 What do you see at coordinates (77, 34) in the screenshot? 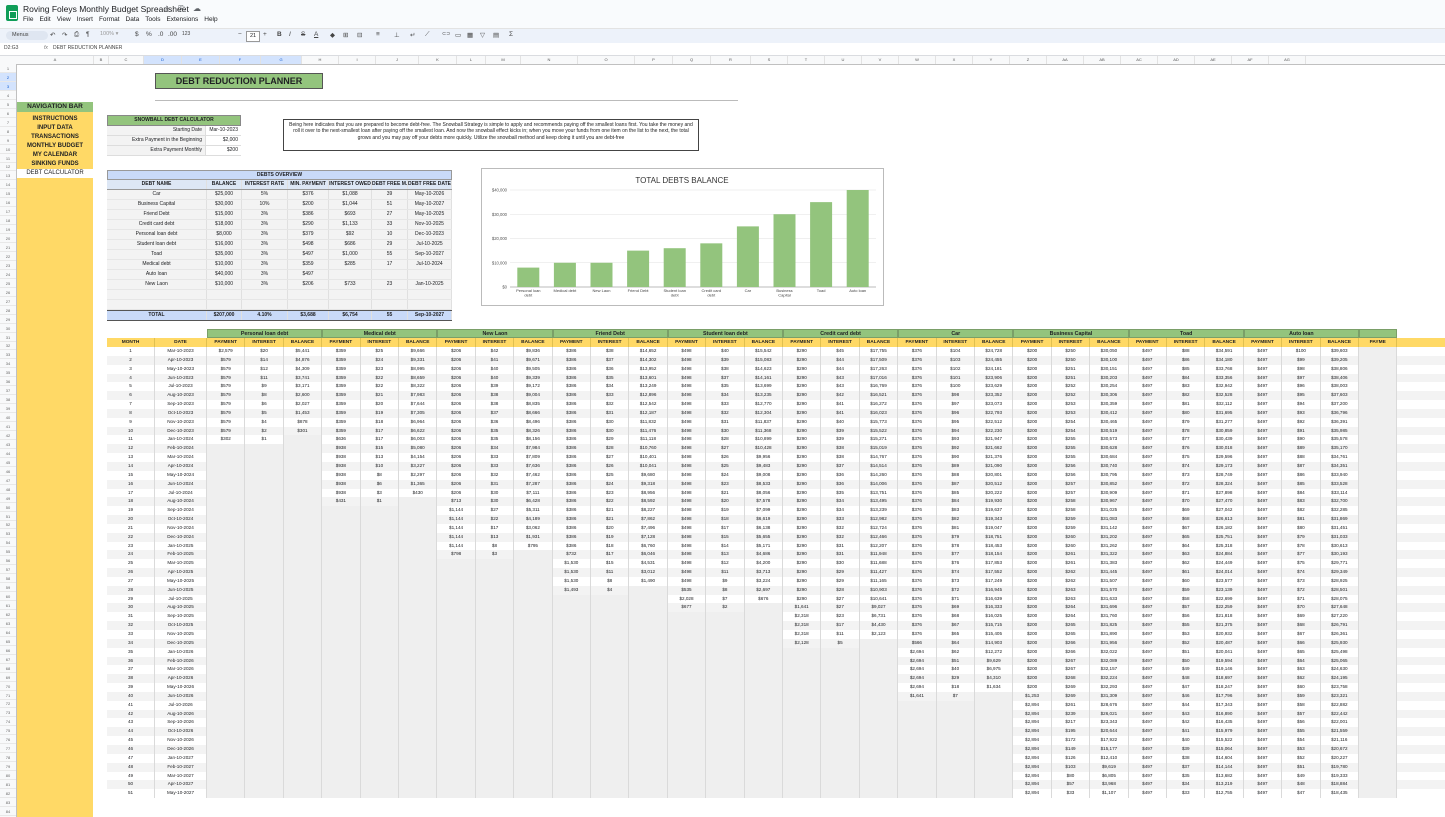
I see `print-icon: ⎙` at bounding box center [77, 34].